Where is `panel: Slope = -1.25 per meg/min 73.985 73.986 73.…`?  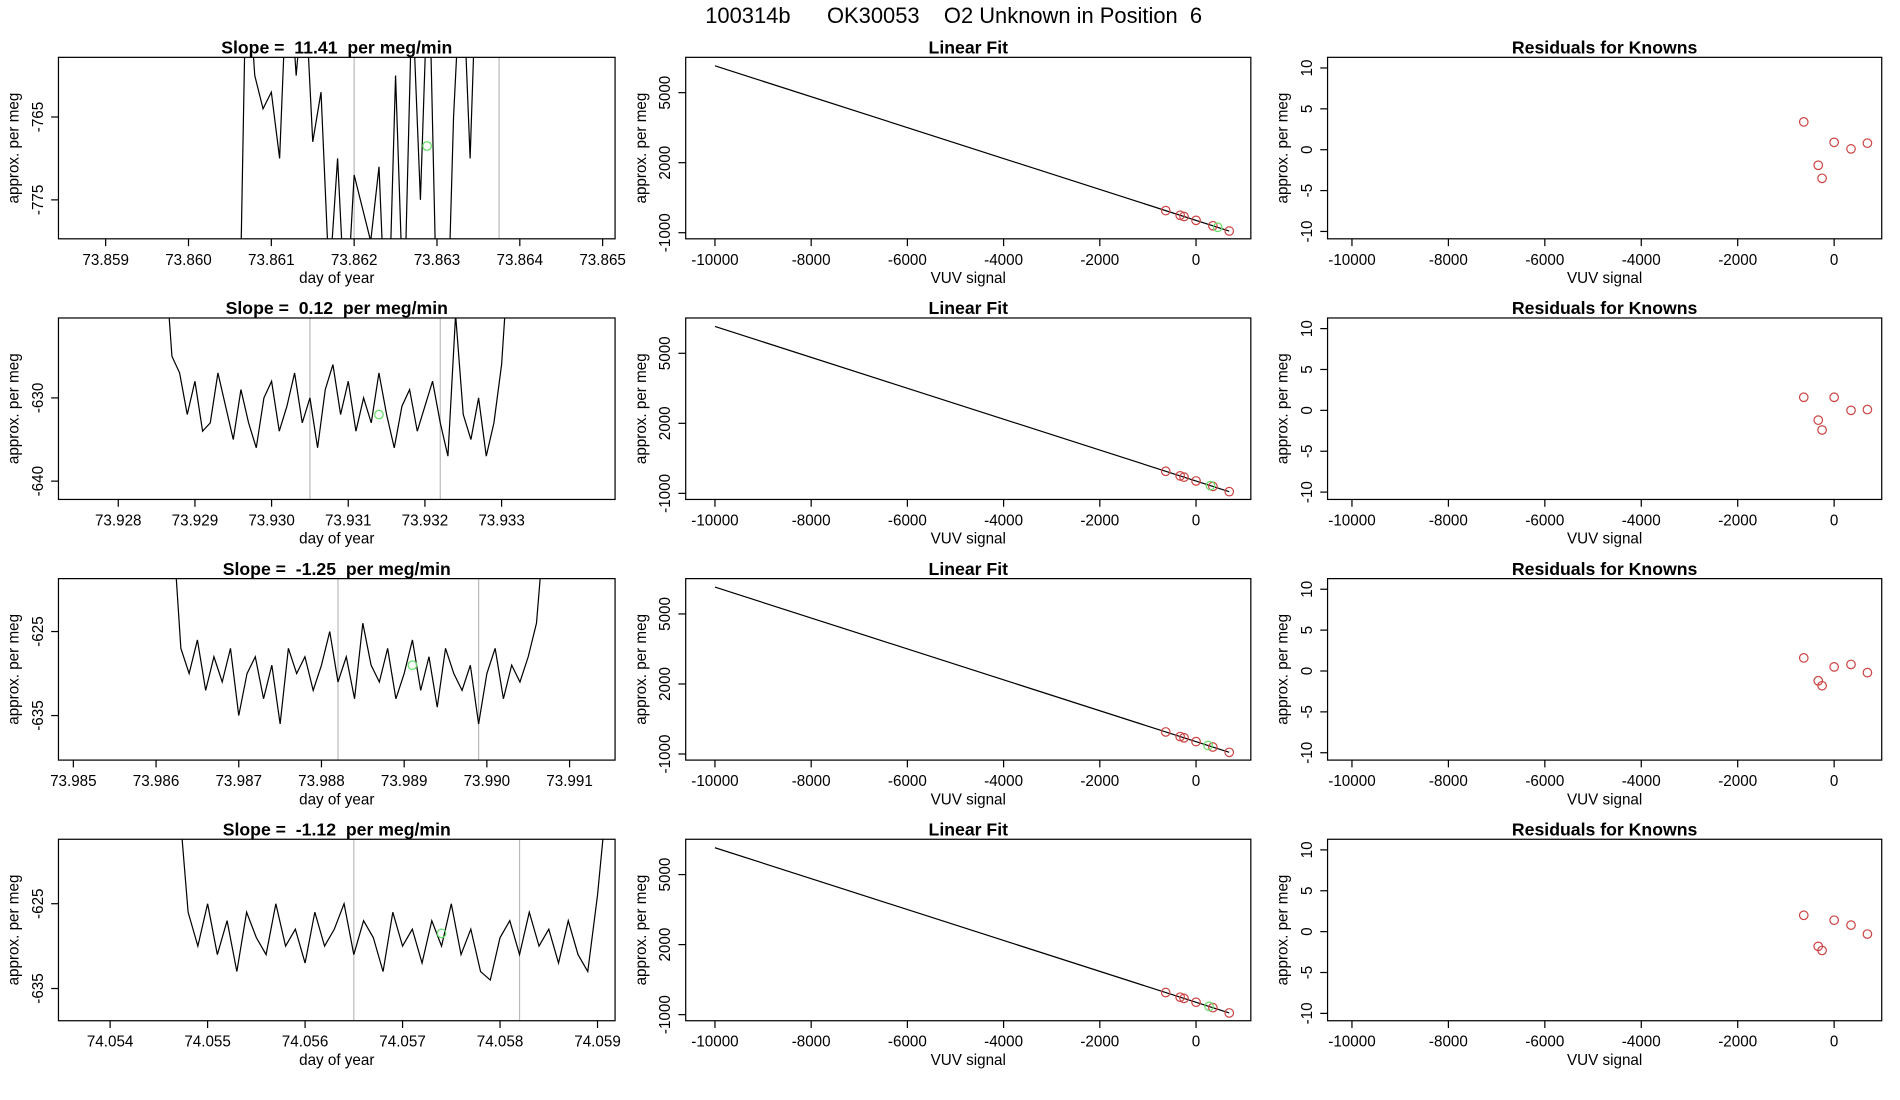 panel: Slope = -1.25 per meg/min 73.985 73.986 73.… is located at coordinates (311, 683).